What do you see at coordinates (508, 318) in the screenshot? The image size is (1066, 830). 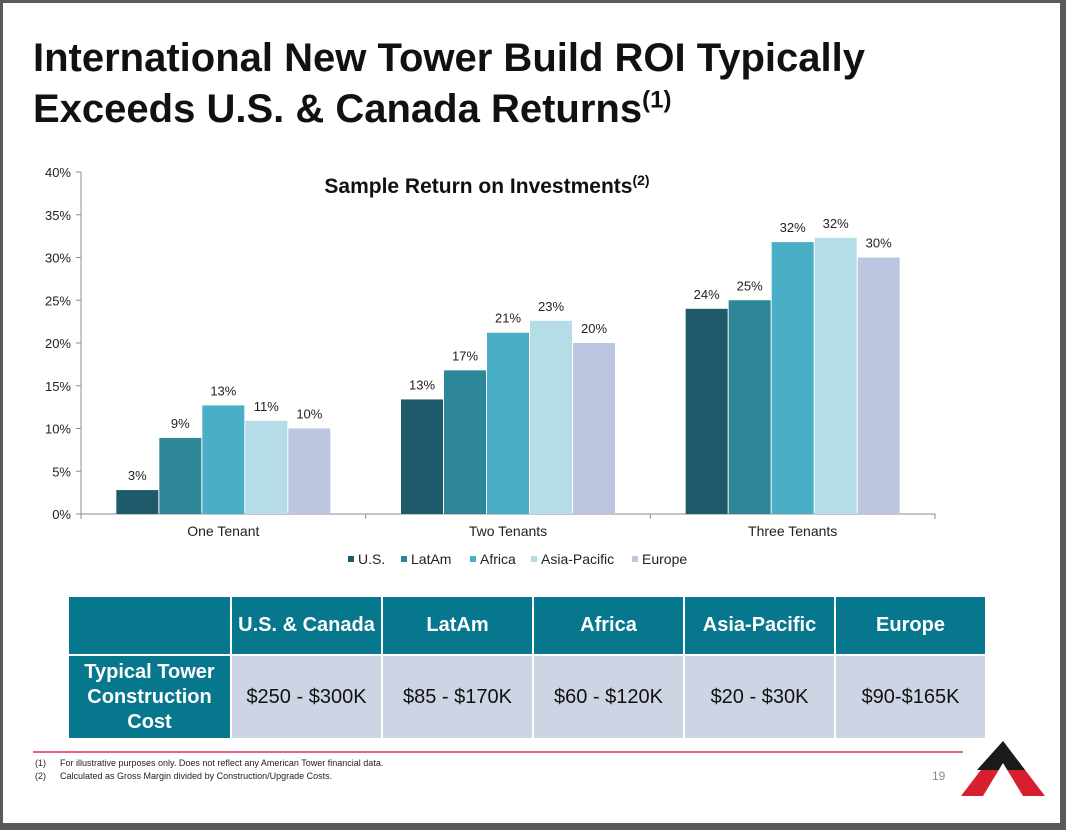 I see `bar-value-label: 21%` at bounding box center [508, 318].